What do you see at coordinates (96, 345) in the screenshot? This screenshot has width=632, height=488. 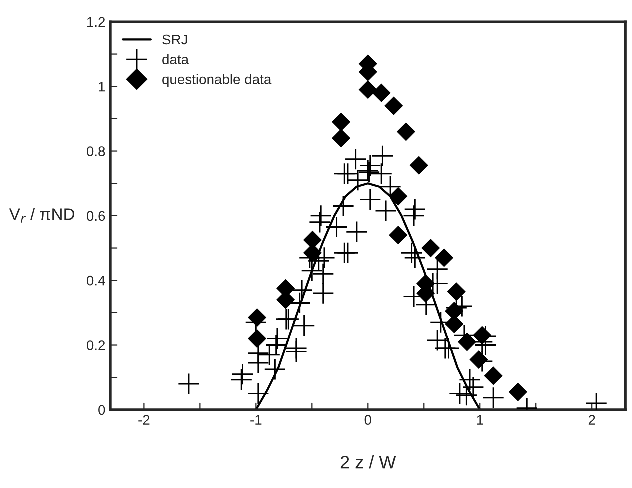 I see `y-tick-label: 0.2` at bounding box center [96, 345].